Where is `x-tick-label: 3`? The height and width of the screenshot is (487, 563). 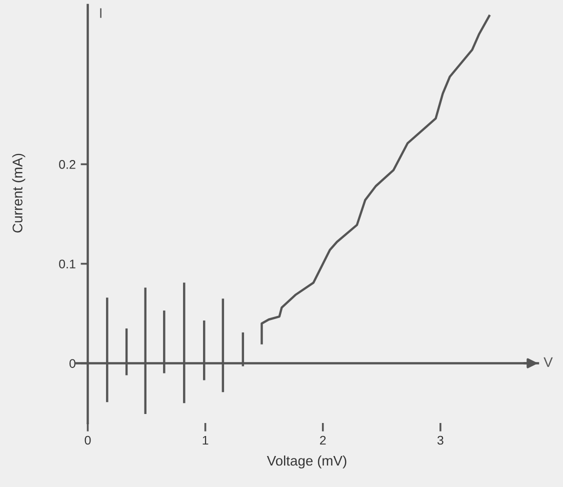
x-tick-label: 3 is located at coordinates (440, 440).